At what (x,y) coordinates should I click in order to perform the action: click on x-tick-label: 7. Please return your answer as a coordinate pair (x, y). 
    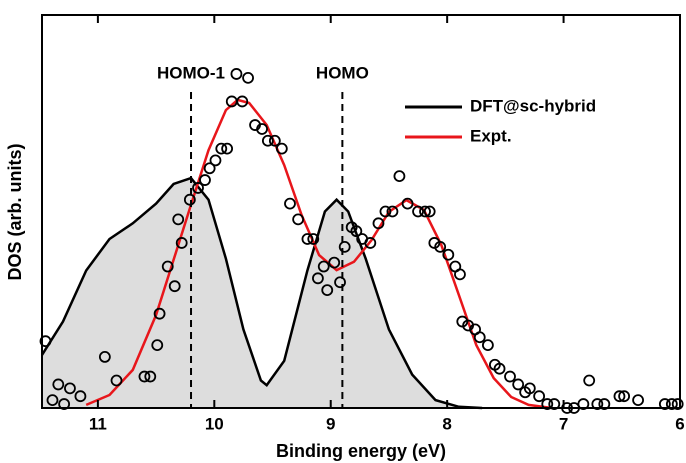
    Looking at the image, I should click on (563, 423).